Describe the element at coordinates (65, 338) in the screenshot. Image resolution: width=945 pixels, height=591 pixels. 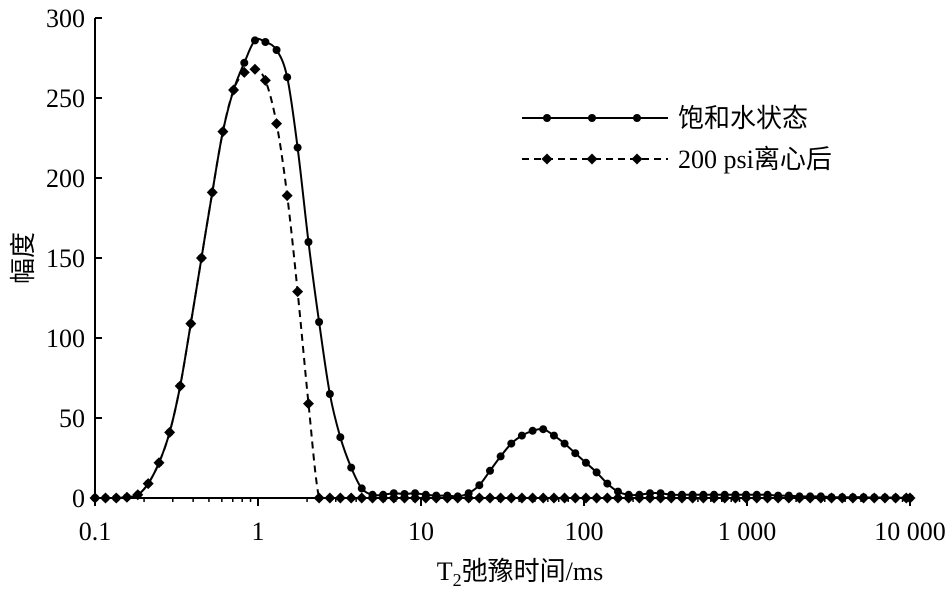
I see `y-tick-label: 100` at that location.